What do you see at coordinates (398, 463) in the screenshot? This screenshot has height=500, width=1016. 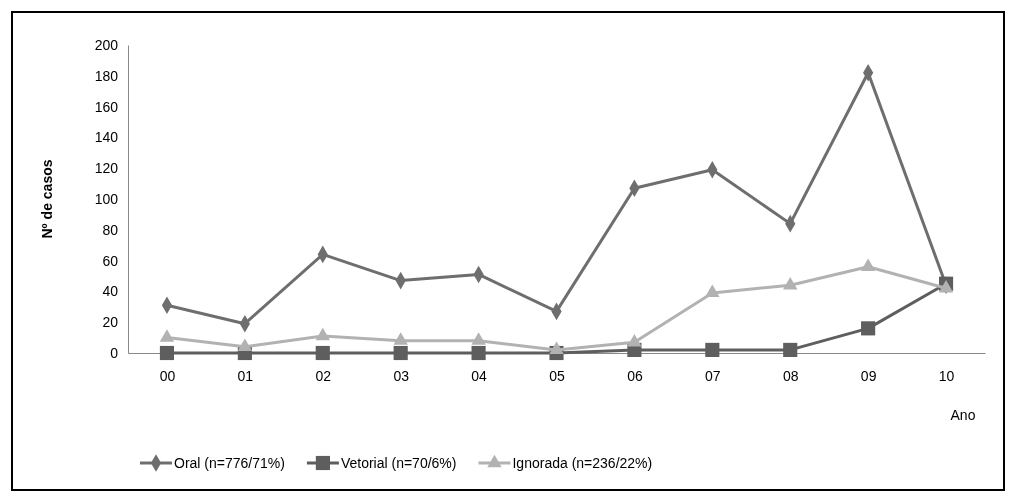 I see `legend-label: Vetorial (n=70/6%)` at bounding box center [398, 463].